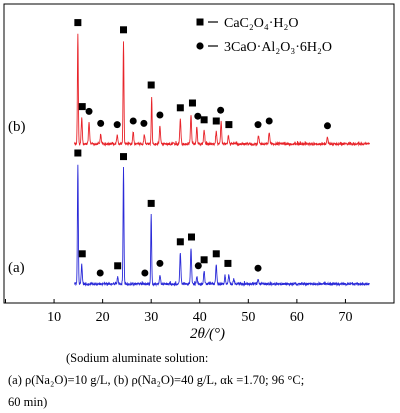 The width and height of the screenshot is (400, 413). What do you see at coordinates (278, 47) in the screenshot?
I see `legend-label-c3ah6: 3CaO·Al₂O₃·6H₂O` at bounding box center [278, 47].